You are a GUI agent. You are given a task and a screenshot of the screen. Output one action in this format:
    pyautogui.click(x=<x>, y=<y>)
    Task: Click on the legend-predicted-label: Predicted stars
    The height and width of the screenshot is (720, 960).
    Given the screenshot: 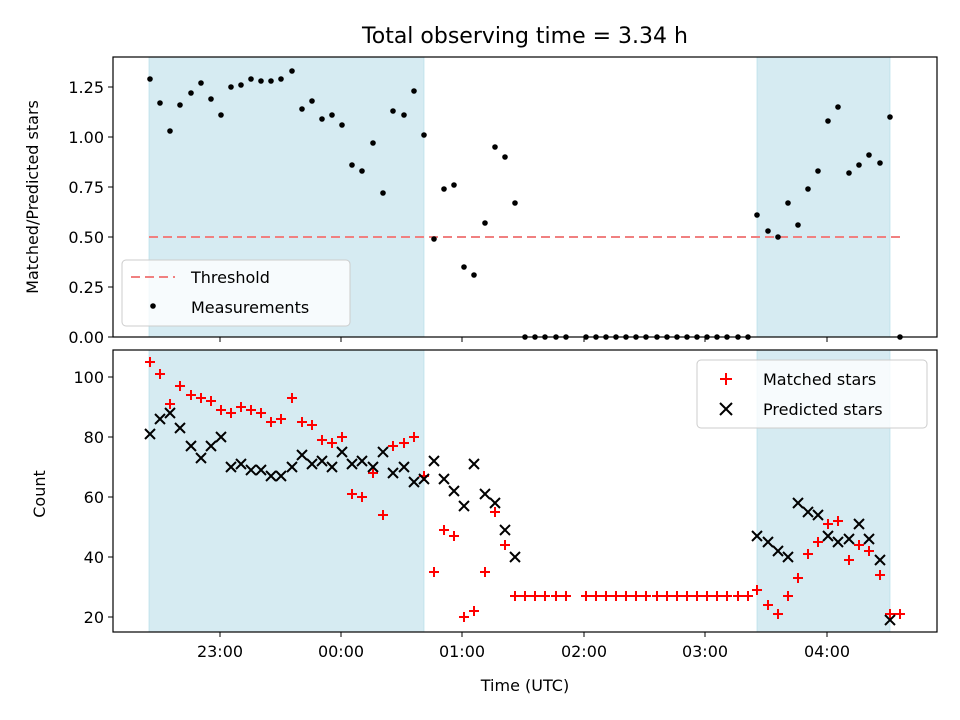 What is the action you would take?
    pyautogui.click(x=823, y=409)
    